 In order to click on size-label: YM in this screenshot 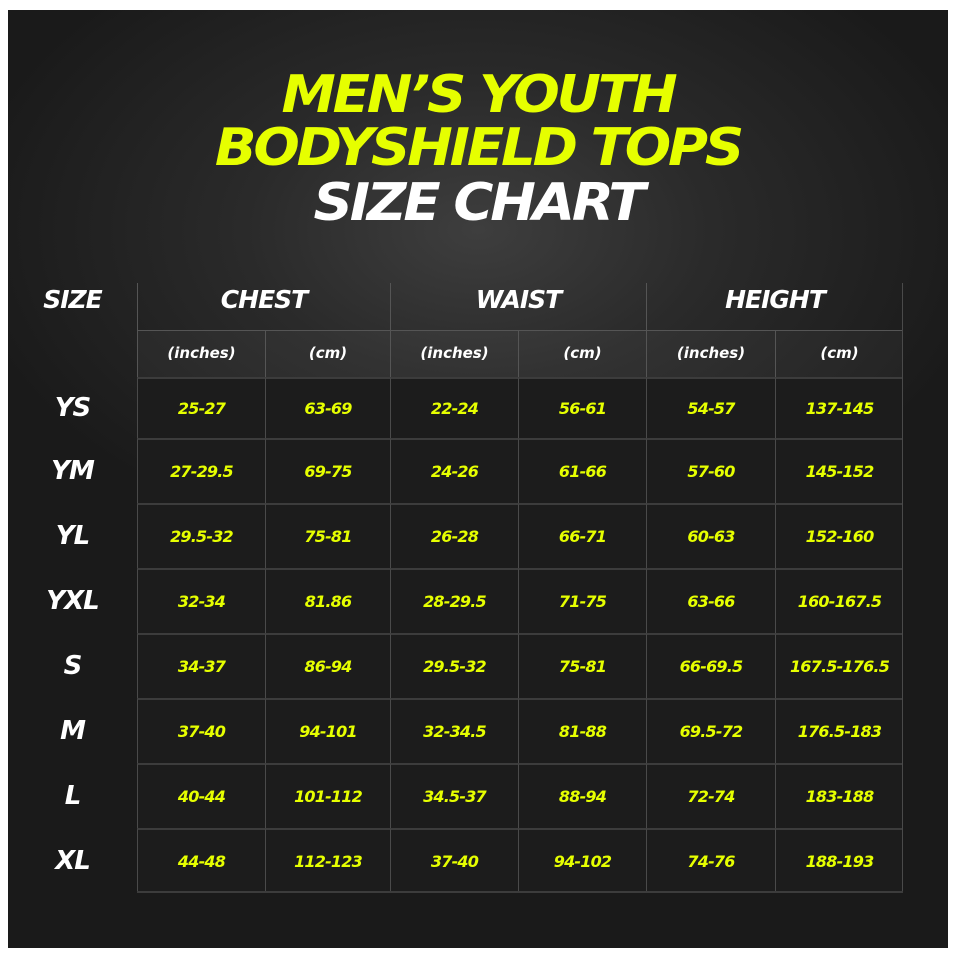, I will do `click(73, 470)`.